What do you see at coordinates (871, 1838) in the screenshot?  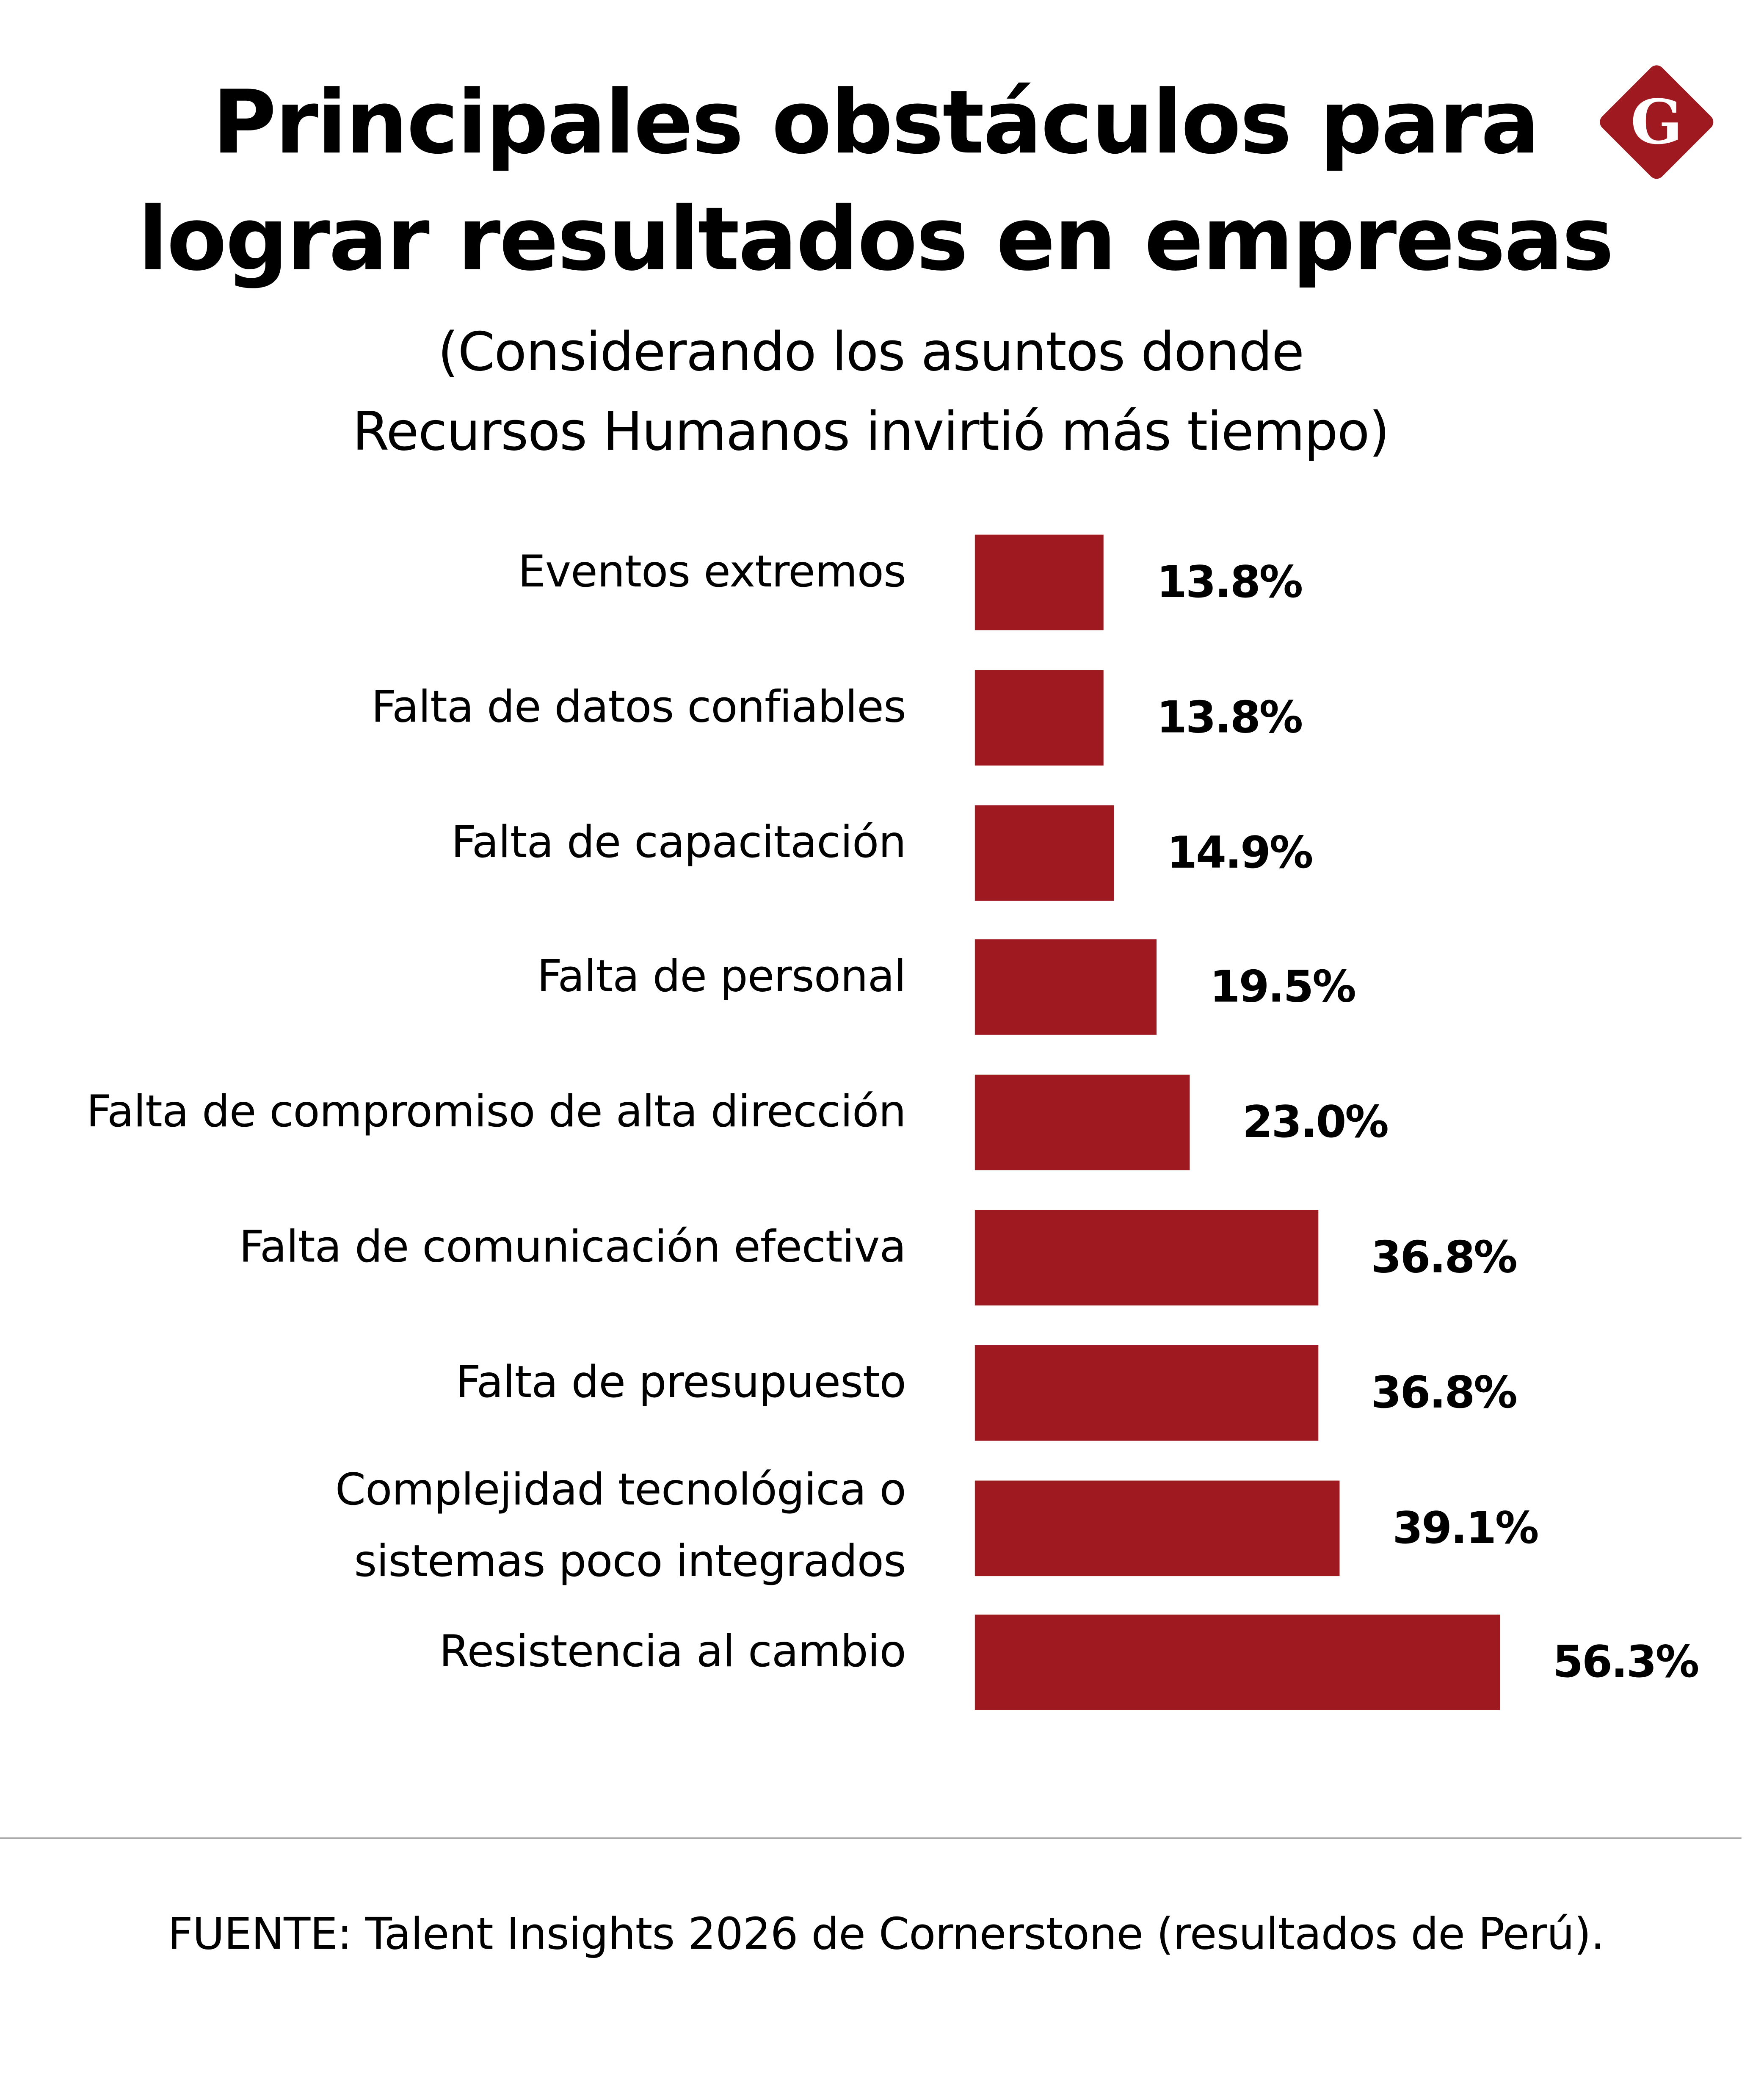 I see `divider` at bounding box center [871, 1838].